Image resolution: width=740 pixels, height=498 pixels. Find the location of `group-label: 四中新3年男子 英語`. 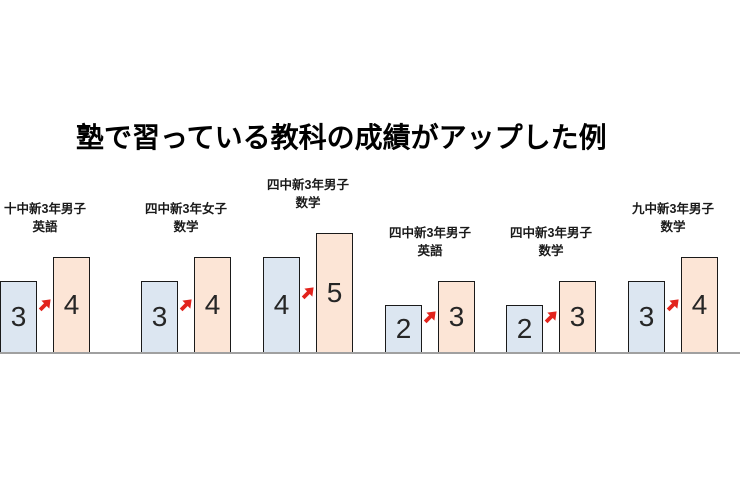

group-label: 四中新3年男子 英語 is located at coordinates (430, 242).